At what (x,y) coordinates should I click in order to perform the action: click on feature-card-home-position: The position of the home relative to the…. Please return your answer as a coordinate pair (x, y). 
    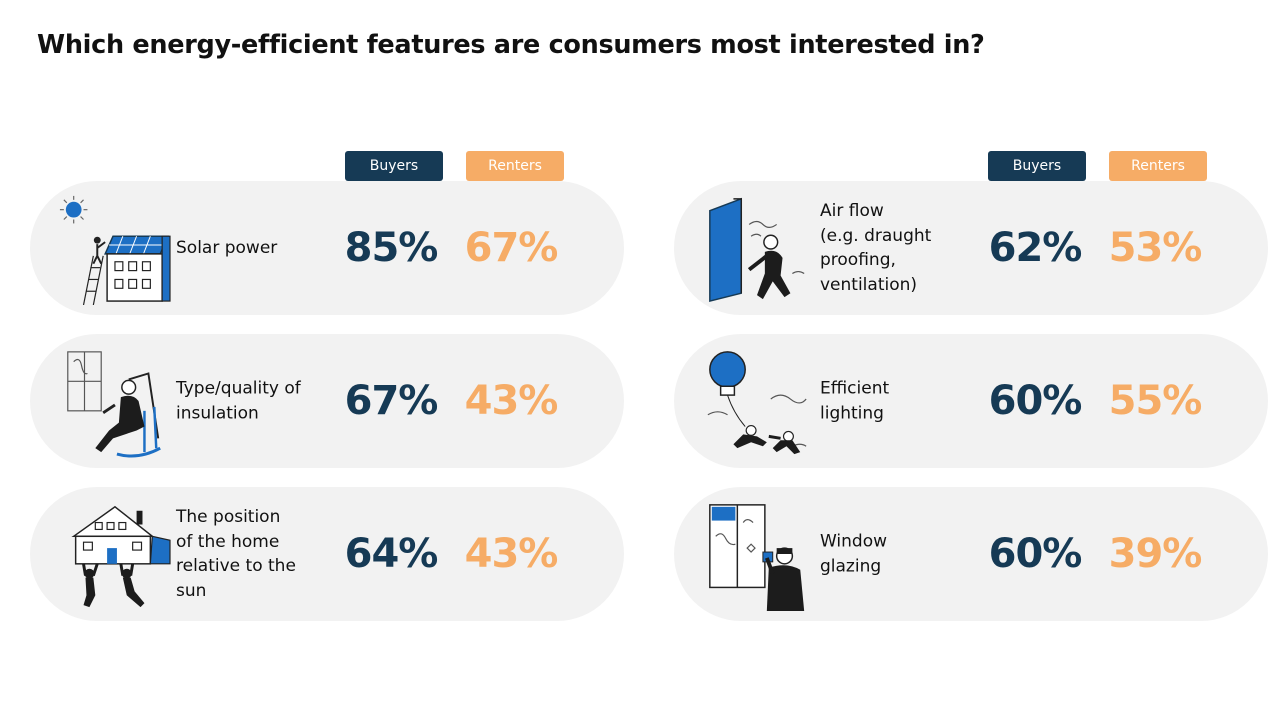
    Looking at the image, I should click on (327, 554).